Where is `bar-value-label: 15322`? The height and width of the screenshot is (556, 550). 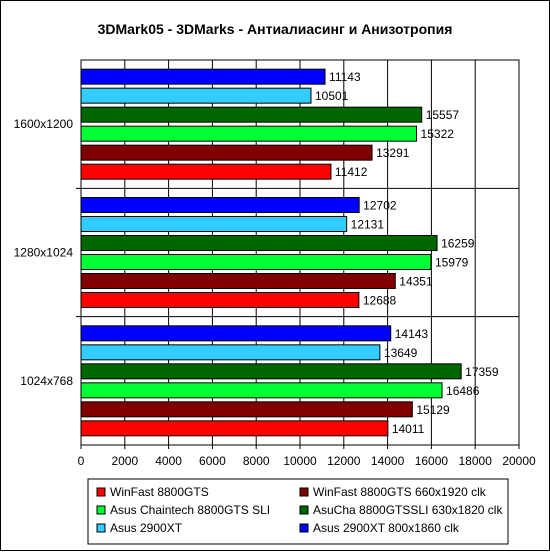 bar-value-label: 15322 is located at coordinates (438, 134).